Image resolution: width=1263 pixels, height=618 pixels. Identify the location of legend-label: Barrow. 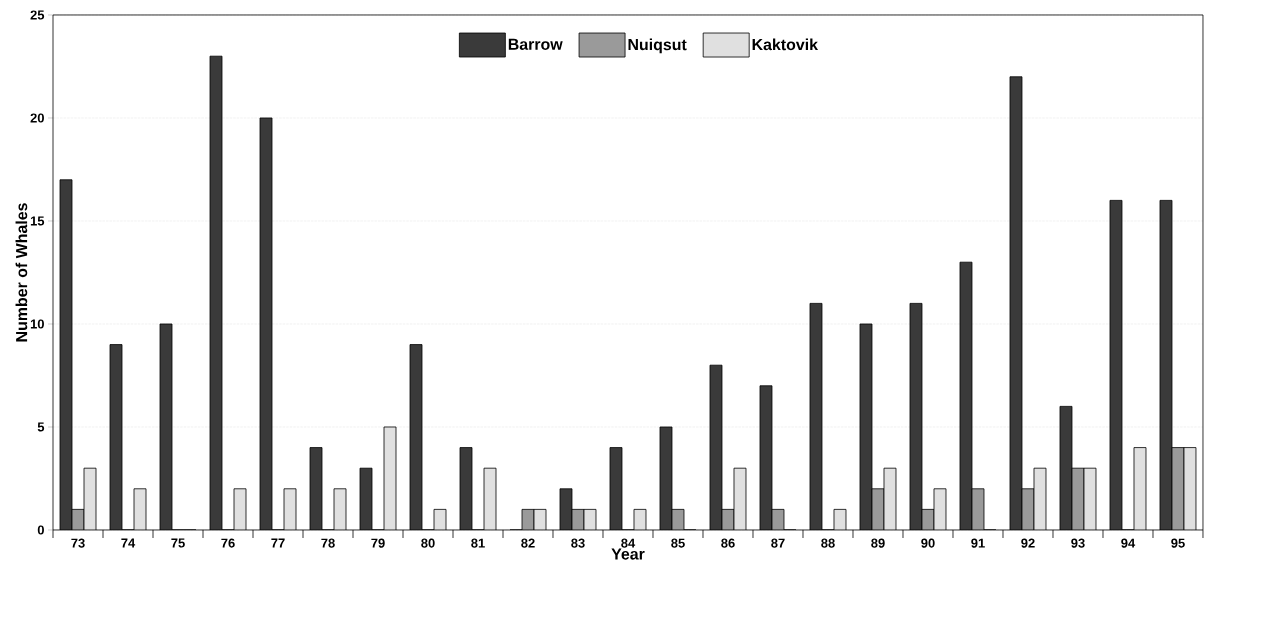
(535, 44).